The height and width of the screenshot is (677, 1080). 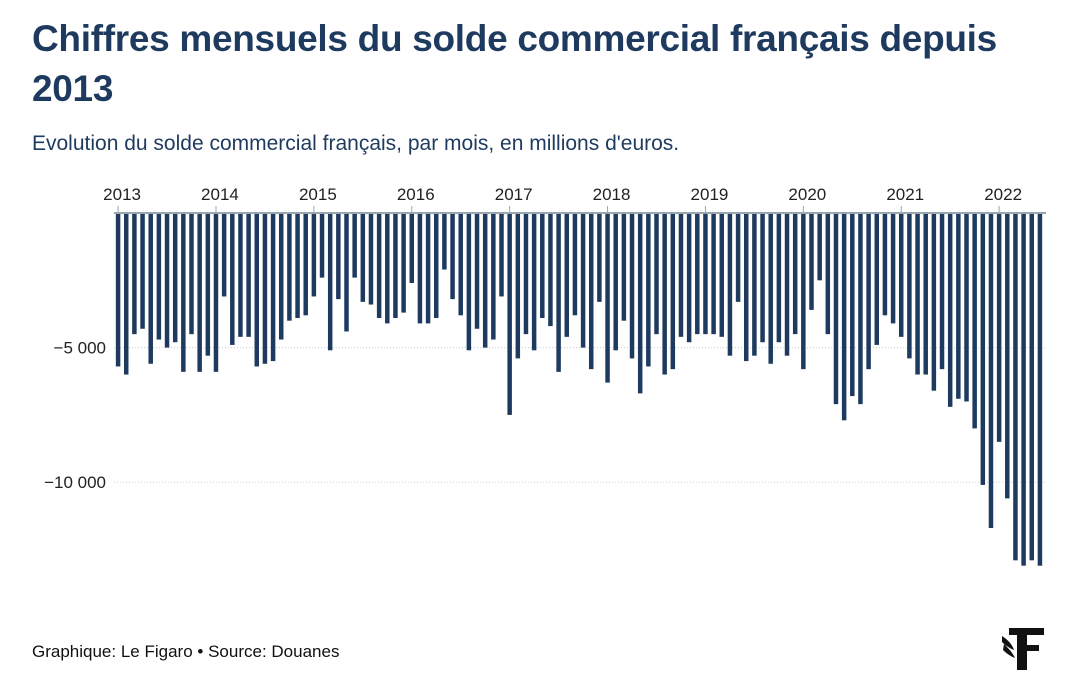 What do you see at coordinates (122, 194) in the screenshot?
I see `x-tick-label: 2013` at bounding box center [122, 194].